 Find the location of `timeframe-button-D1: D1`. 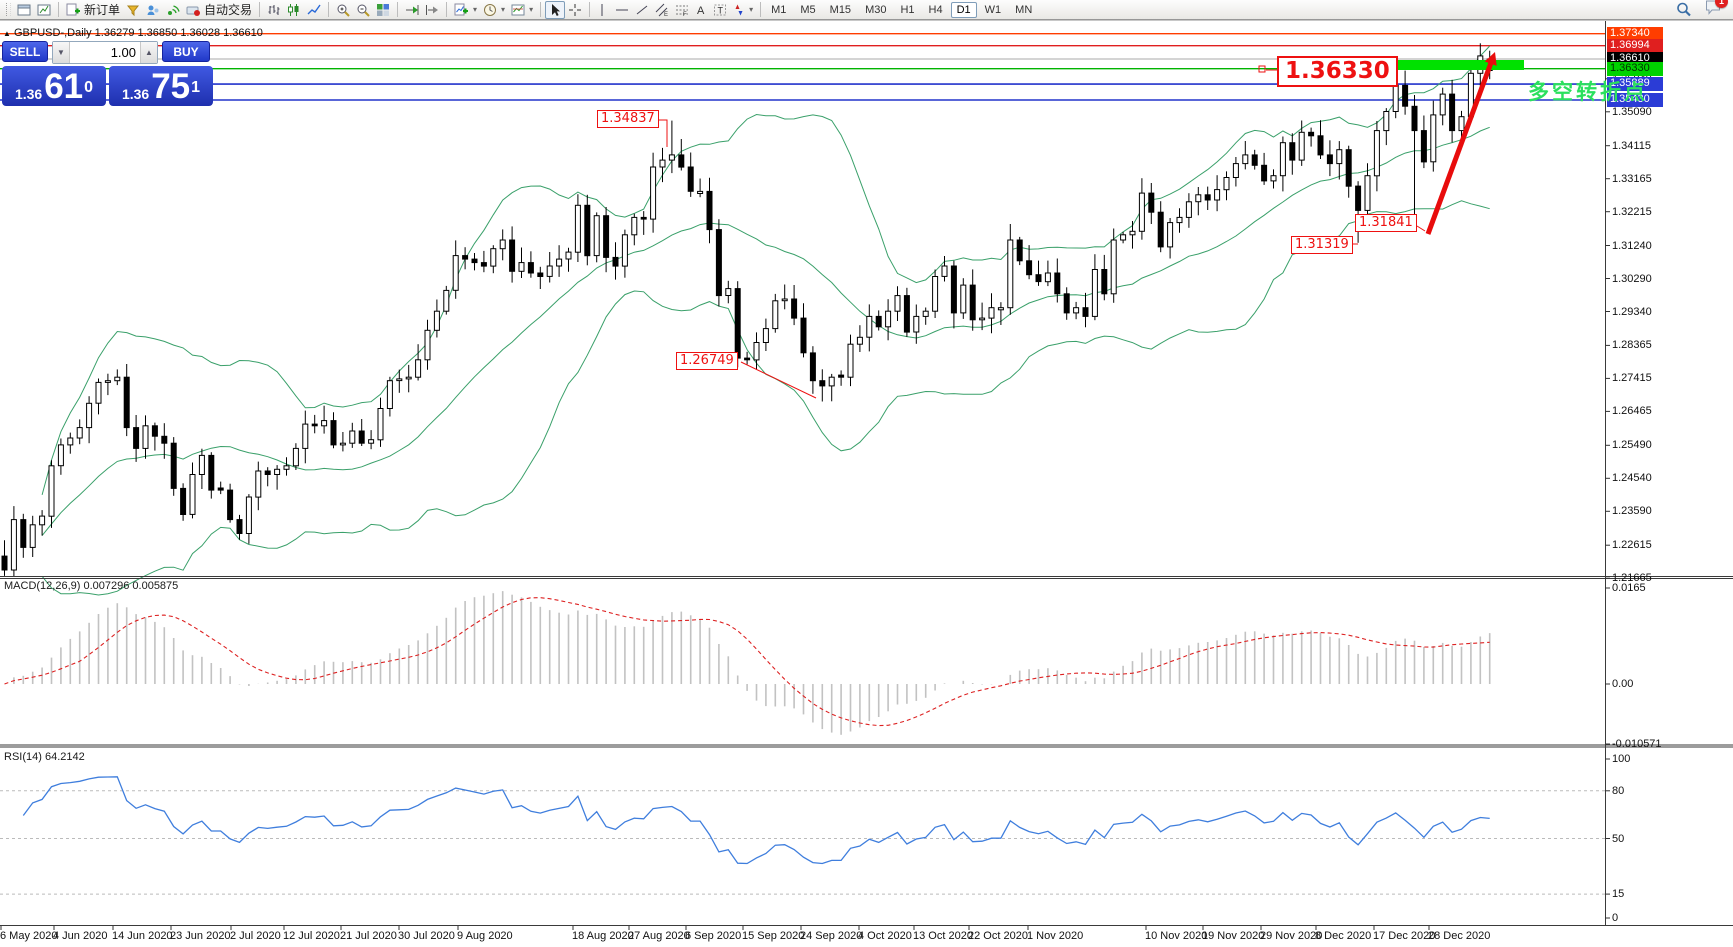

timeframe-button-D1: D1 is located at coordinates (963, 9).